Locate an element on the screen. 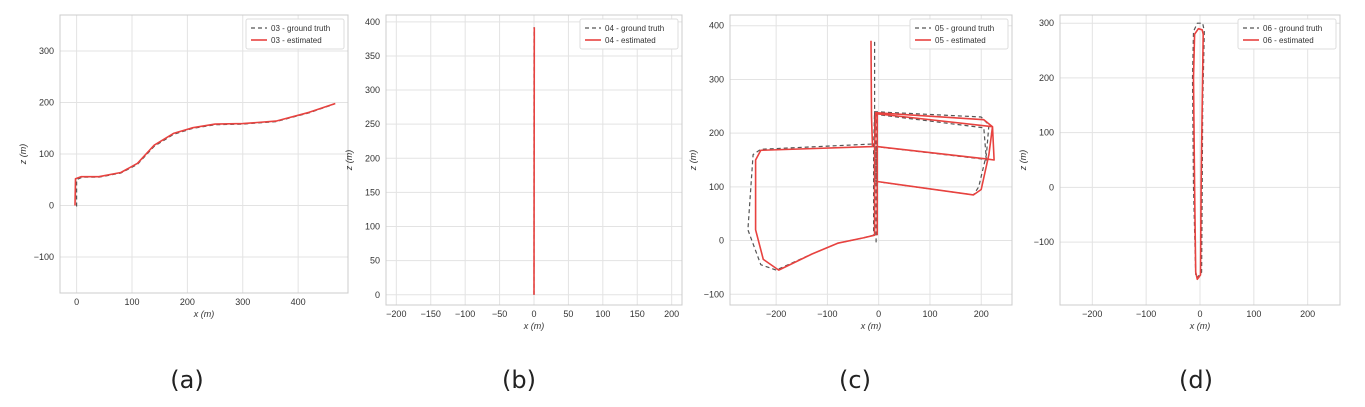  y-tick-label: 250 is located at coordinates (372, 124).